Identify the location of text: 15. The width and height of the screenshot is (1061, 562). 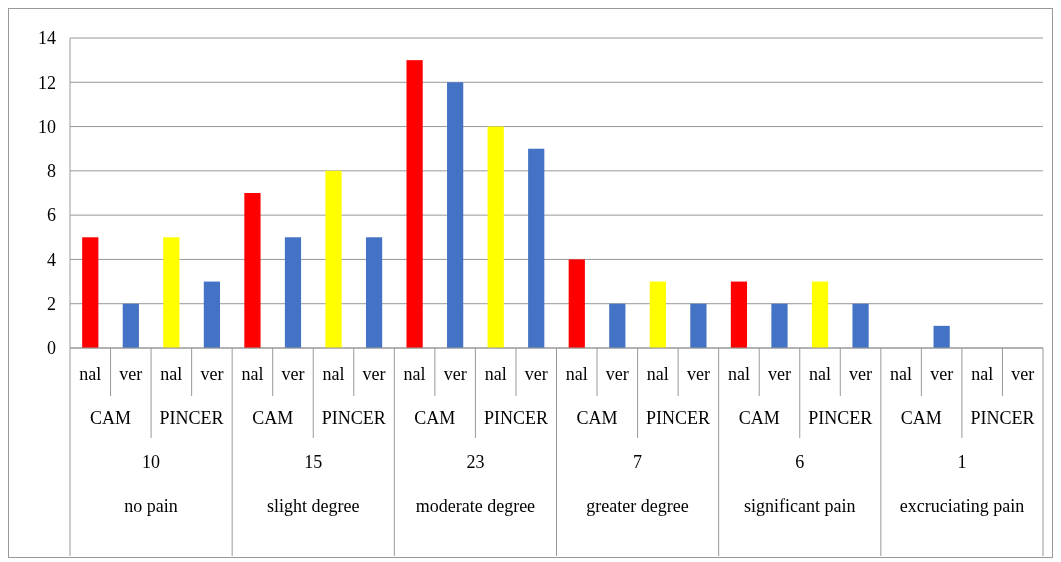
(313, 462).